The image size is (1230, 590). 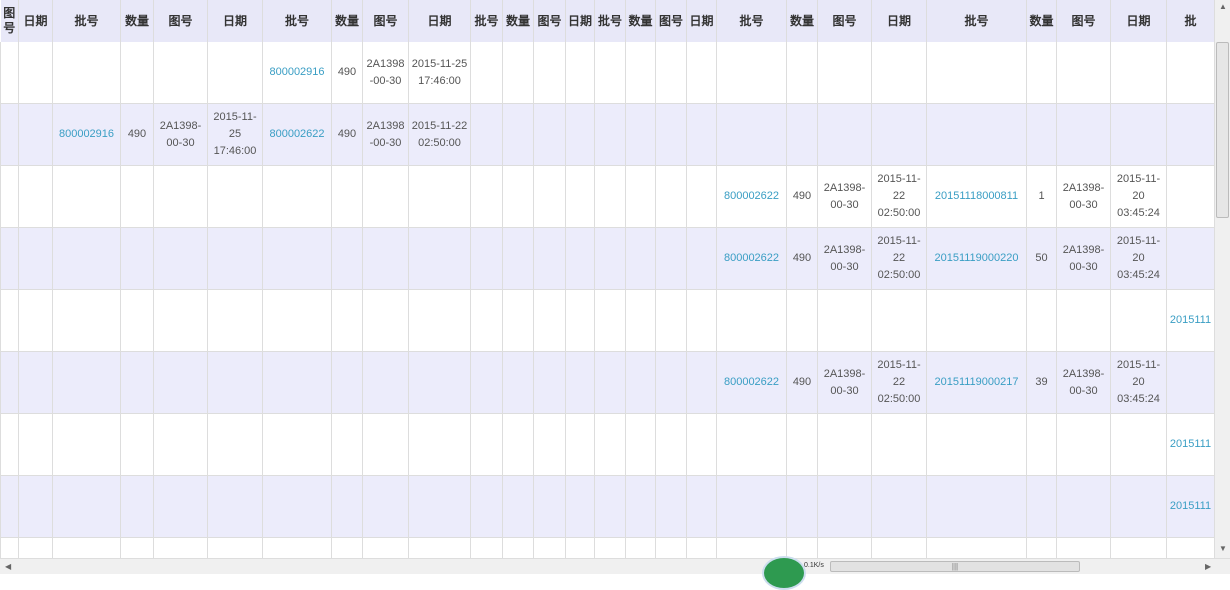 What do you see at coordinates (784, 573) in the screenshot?
I see `network-monitor-icon` at bounding box center [784, 573].